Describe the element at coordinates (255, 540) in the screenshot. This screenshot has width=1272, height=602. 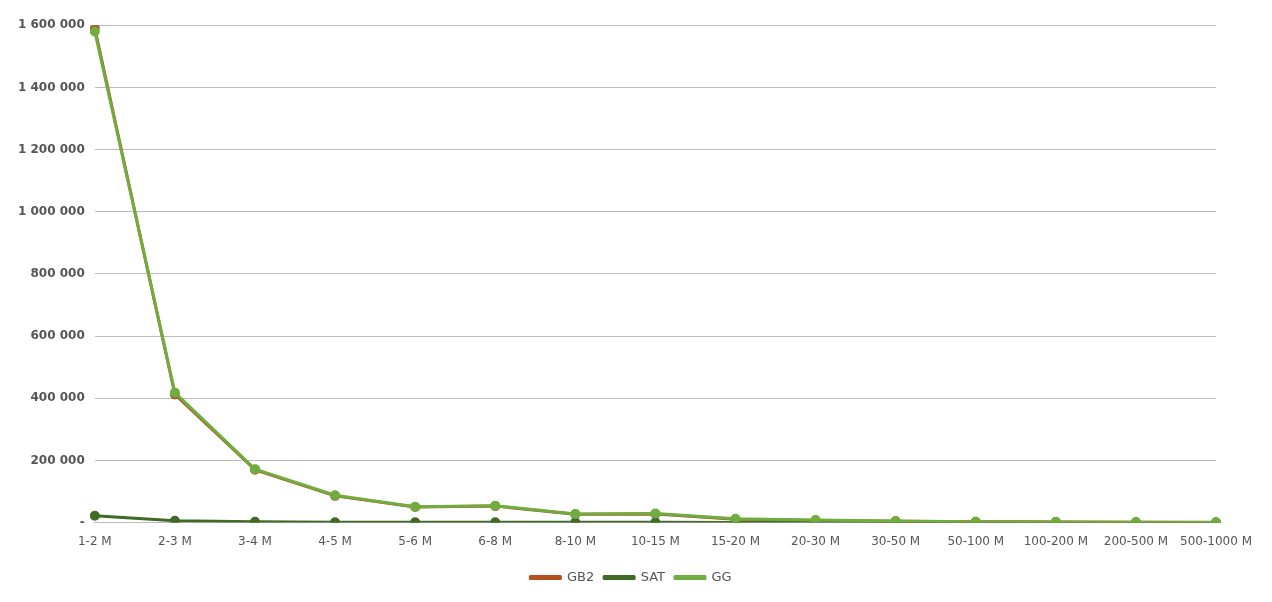
I see `x-tick-label: 3-4 M` at that location.